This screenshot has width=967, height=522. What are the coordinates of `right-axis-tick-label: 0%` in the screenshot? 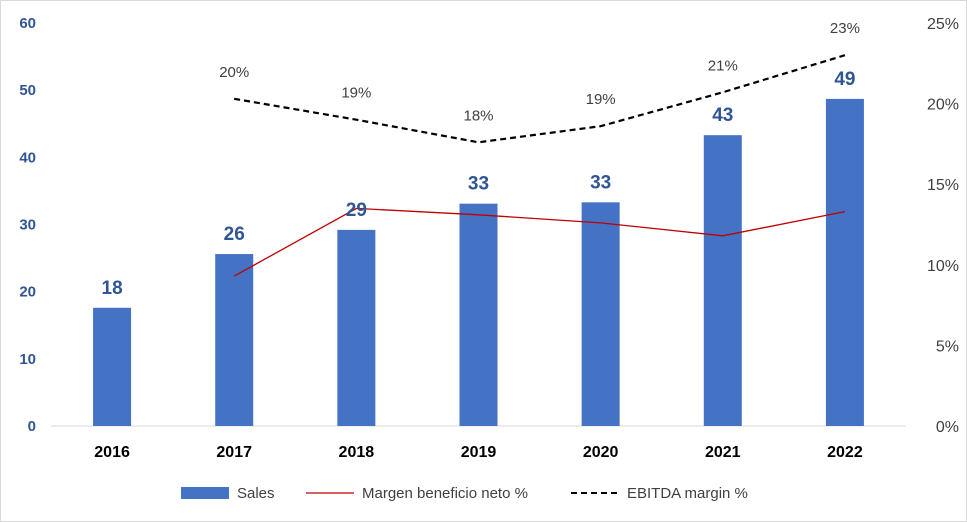 It's located at (947, 427).